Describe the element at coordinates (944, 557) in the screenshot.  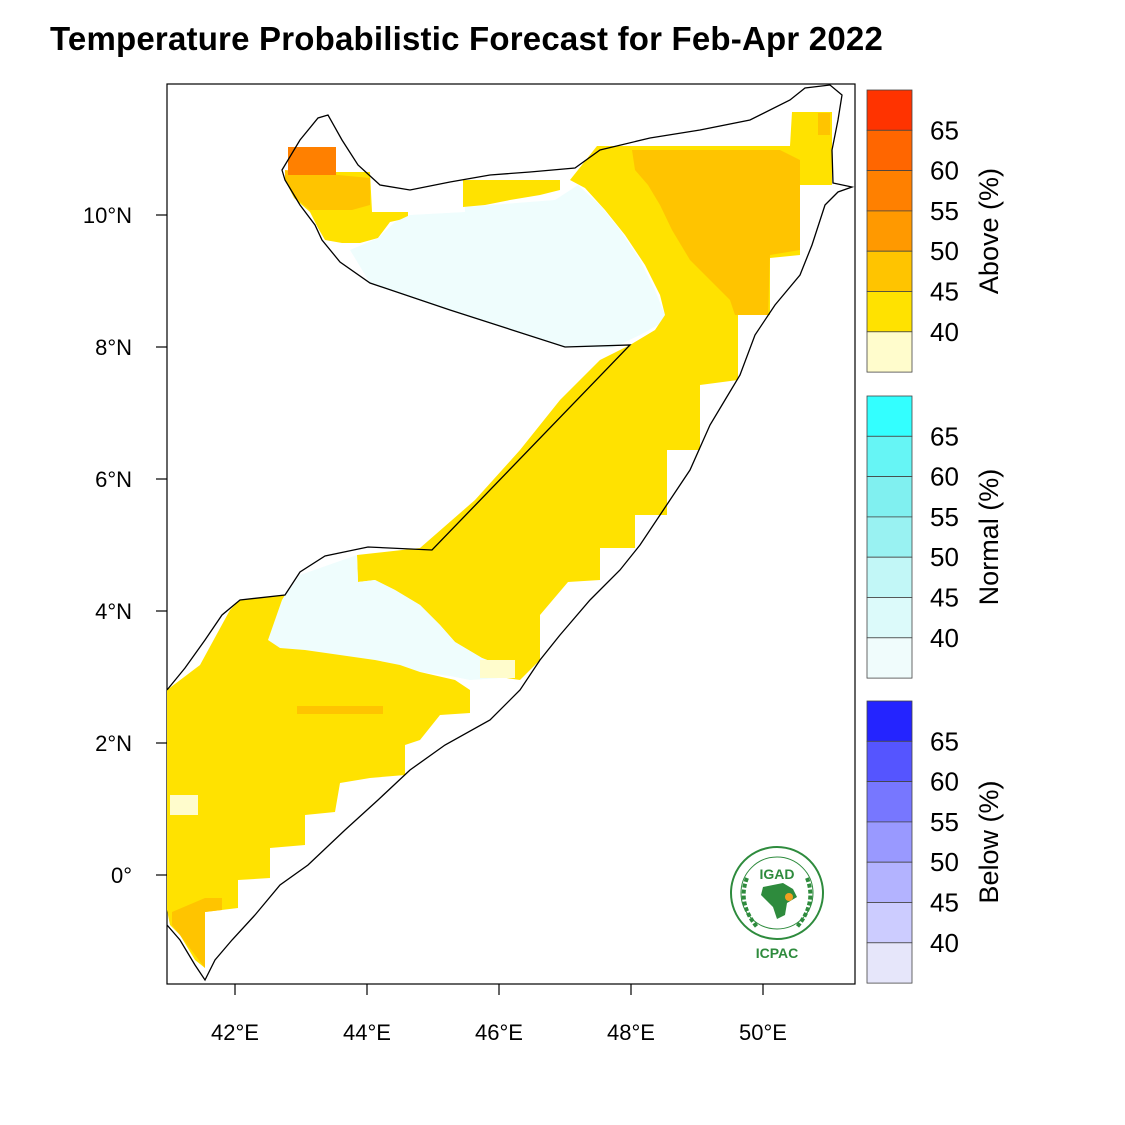
I see `colorbar-normal-level-label: 50` at that location.